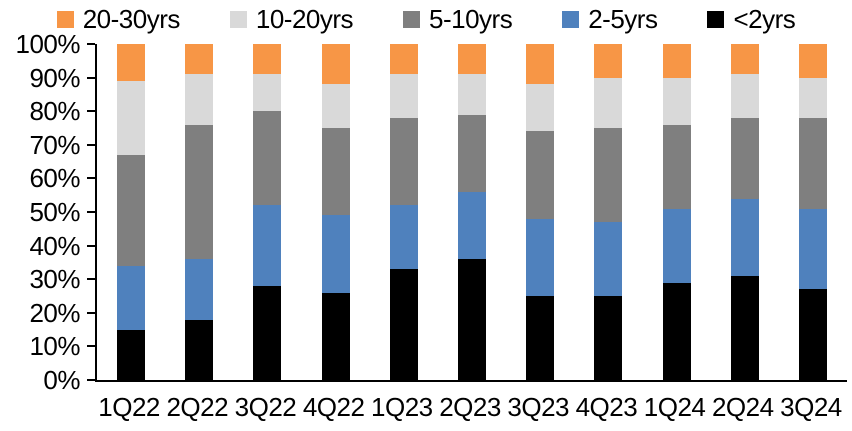 The image size is (852, 431). Describe the element at coordinates (538, 407) in the screenshot. I see `x-tick-label-3q23: 3Q23` at that location.